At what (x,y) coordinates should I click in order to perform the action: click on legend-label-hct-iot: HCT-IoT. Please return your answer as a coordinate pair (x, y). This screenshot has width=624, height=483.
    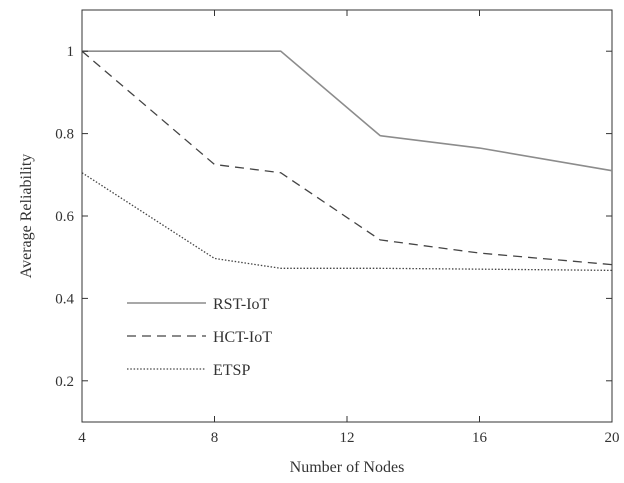
    Looking at the image, I should click on (242, 337).